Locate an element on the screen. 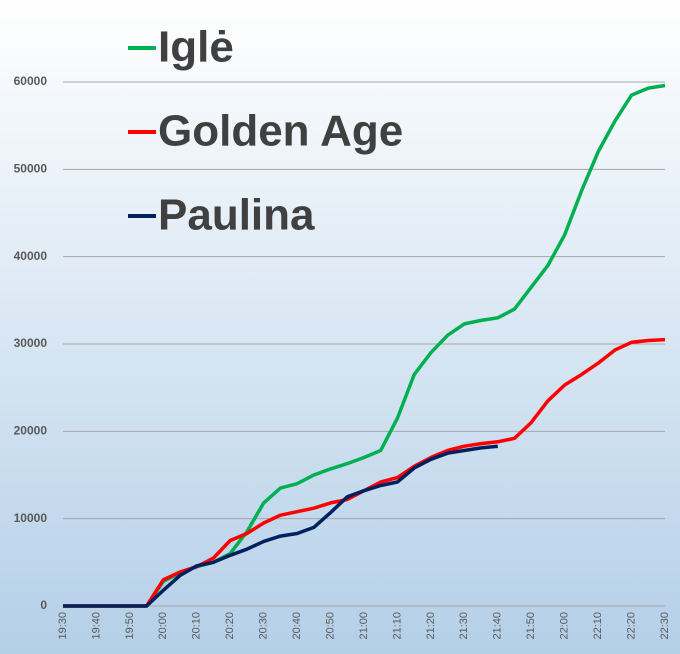 The width and height of the screenshot is (680, 654). x-tick-label: 22:20 is located at coordinates (631, 626).